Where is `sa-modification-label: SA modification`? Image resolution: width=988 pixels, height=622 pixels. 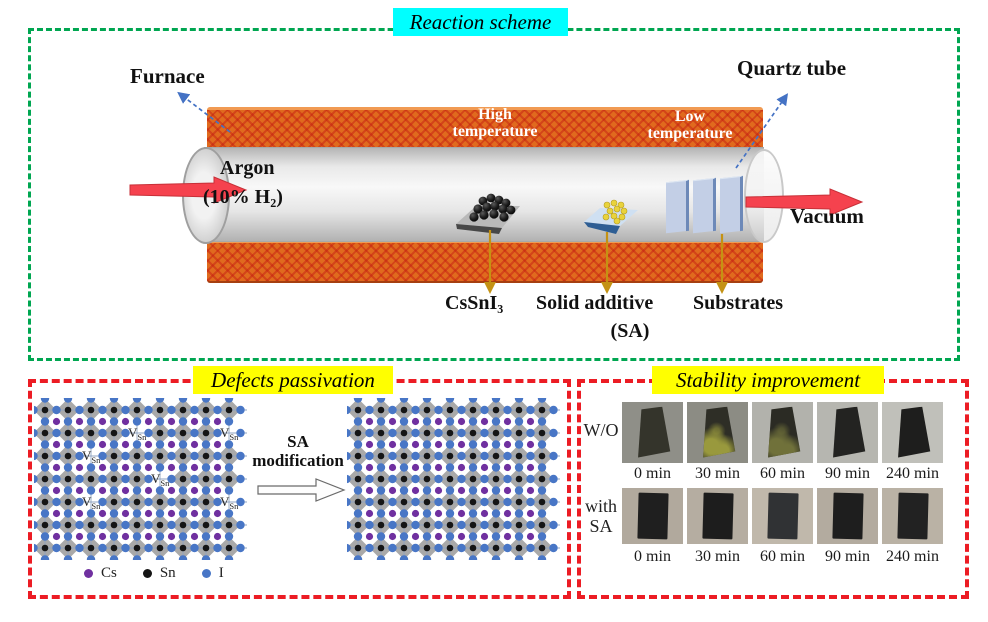
sa-modification-label: SA modification is located at coordinates (298, 451).